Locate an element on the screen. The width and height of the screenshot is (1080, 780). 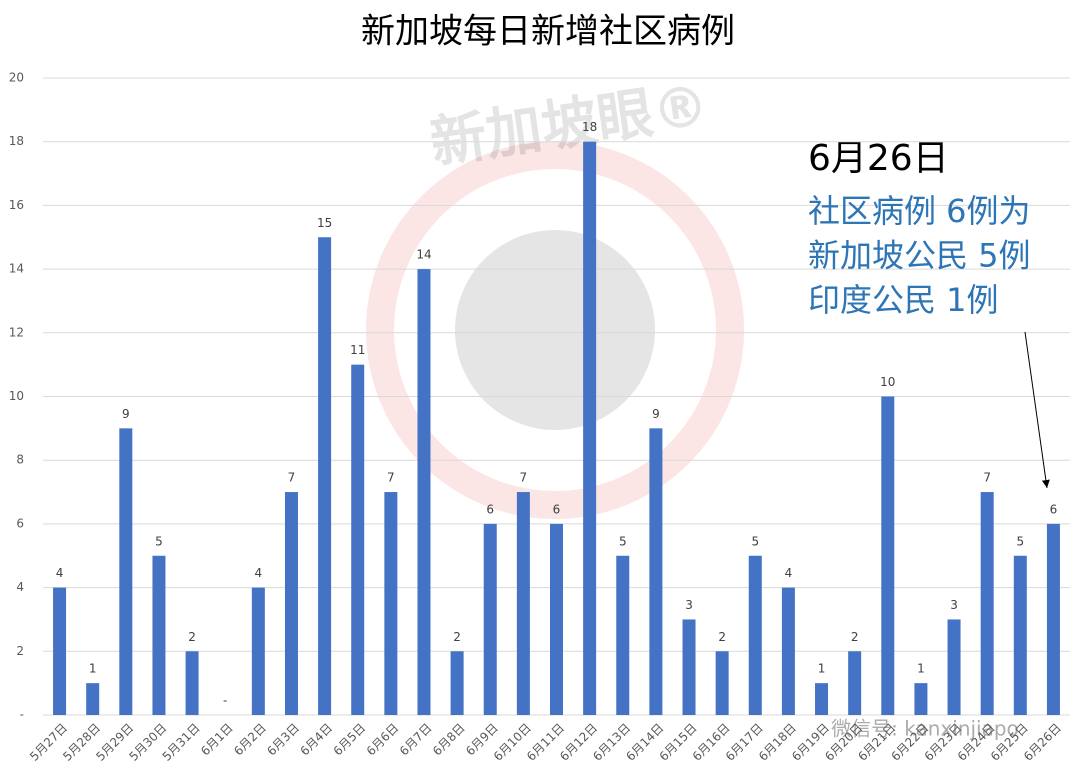
y-tick-label: 18 is located at coordinates (16, 141).